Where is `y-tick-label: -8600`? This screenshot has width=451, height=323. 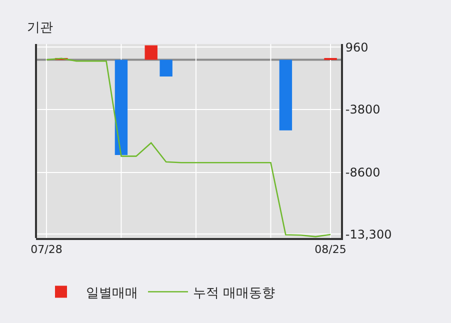 y-tick-label: -8600 is located at coordinates (362, 173).